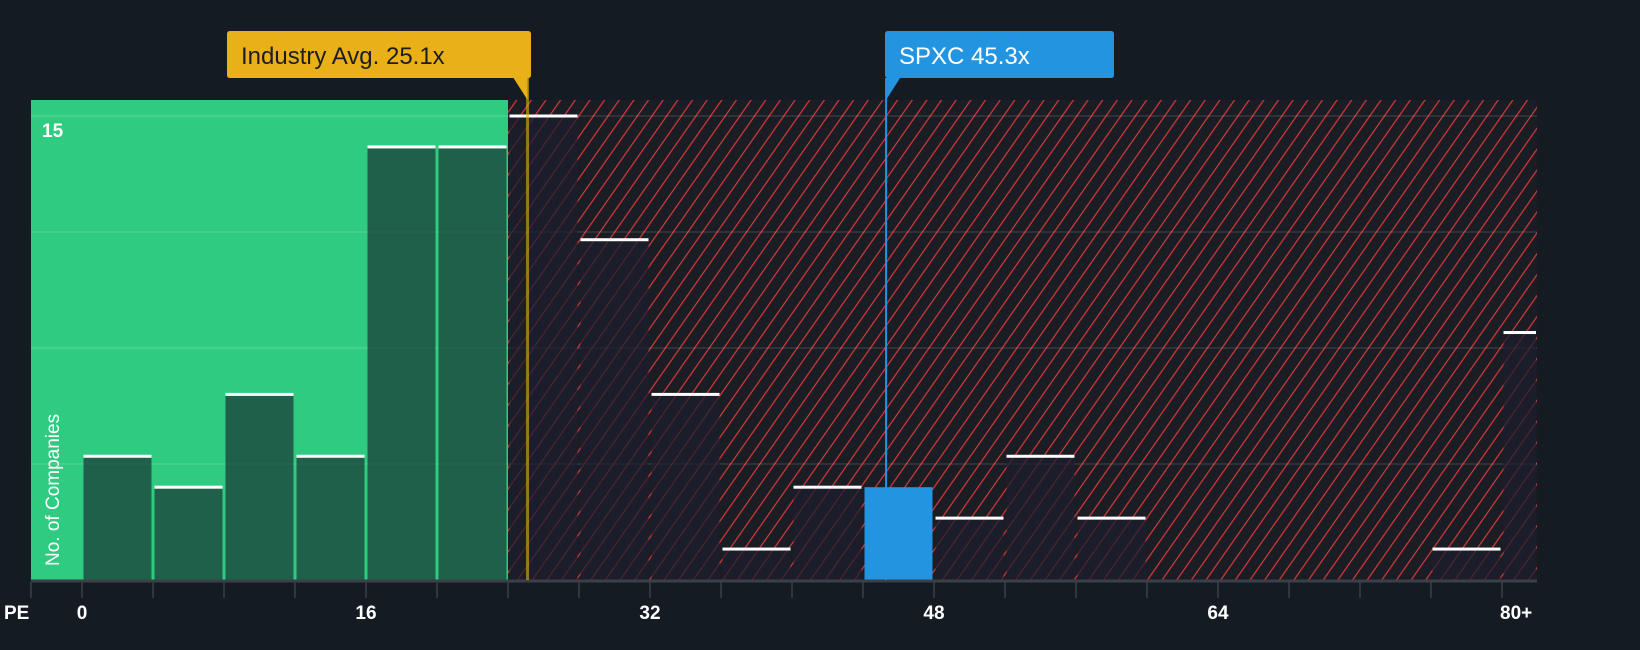 This screenshot has width=1640, height=650. Describe the element at coordinates (343, 56) in the screenshot. I see `industry-avg-label: Industry Avg. 25.1x` at that location.